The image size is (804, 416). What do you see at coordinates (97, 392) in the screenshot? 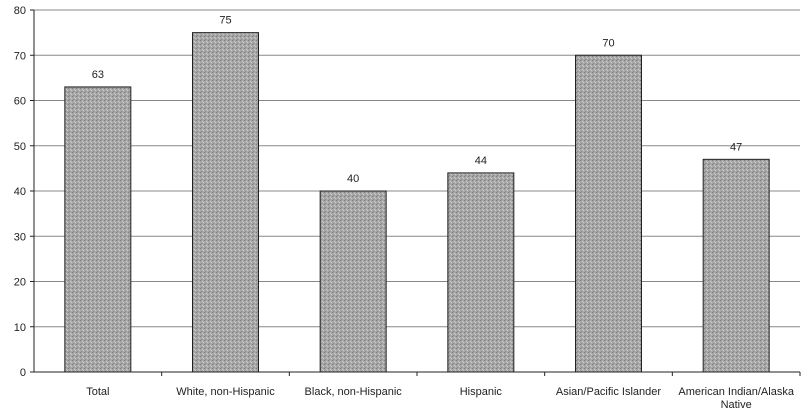
I see `category-label: Total` at bounding box center [97, 392].